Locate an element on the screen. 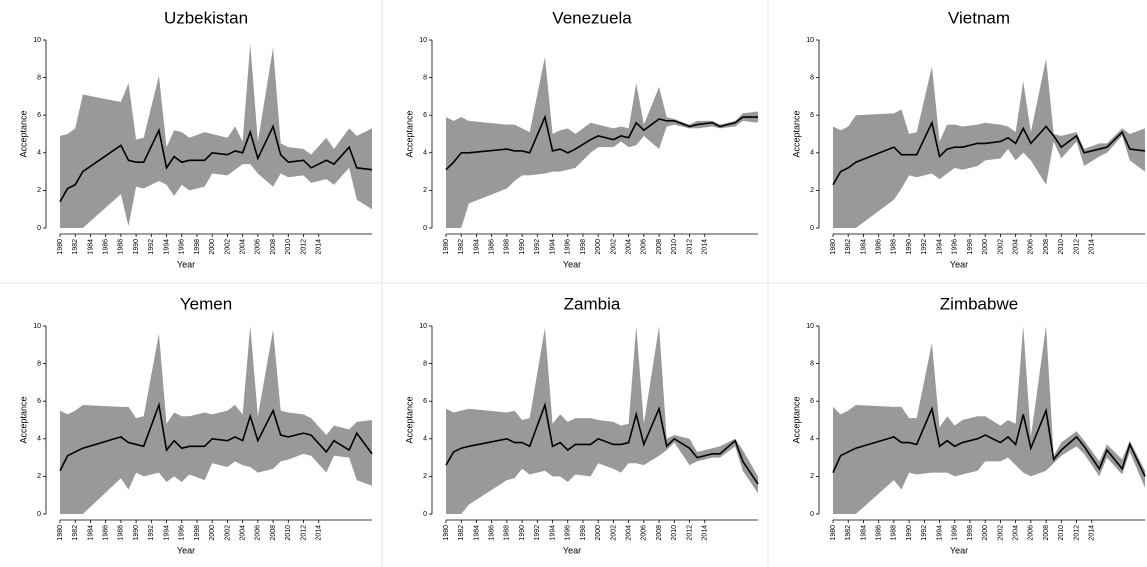 The image size is (1147, 567). confidence-band is located at coordinates (602, 420).